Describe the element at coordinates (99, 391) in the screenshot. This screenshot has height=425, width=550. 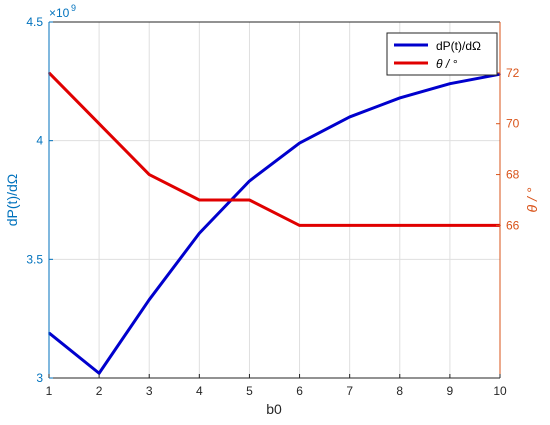
I see `x-tick-label: 2` at that location.